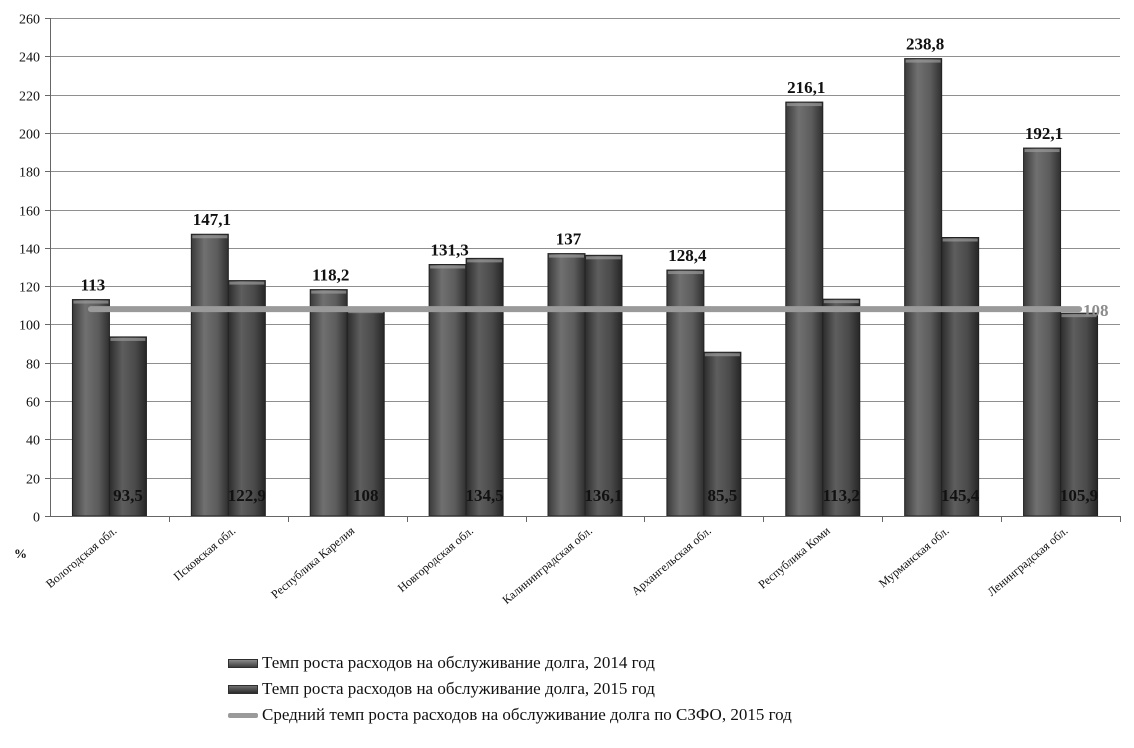  I want to click on y-tick-label: 40, so click(33, 441).